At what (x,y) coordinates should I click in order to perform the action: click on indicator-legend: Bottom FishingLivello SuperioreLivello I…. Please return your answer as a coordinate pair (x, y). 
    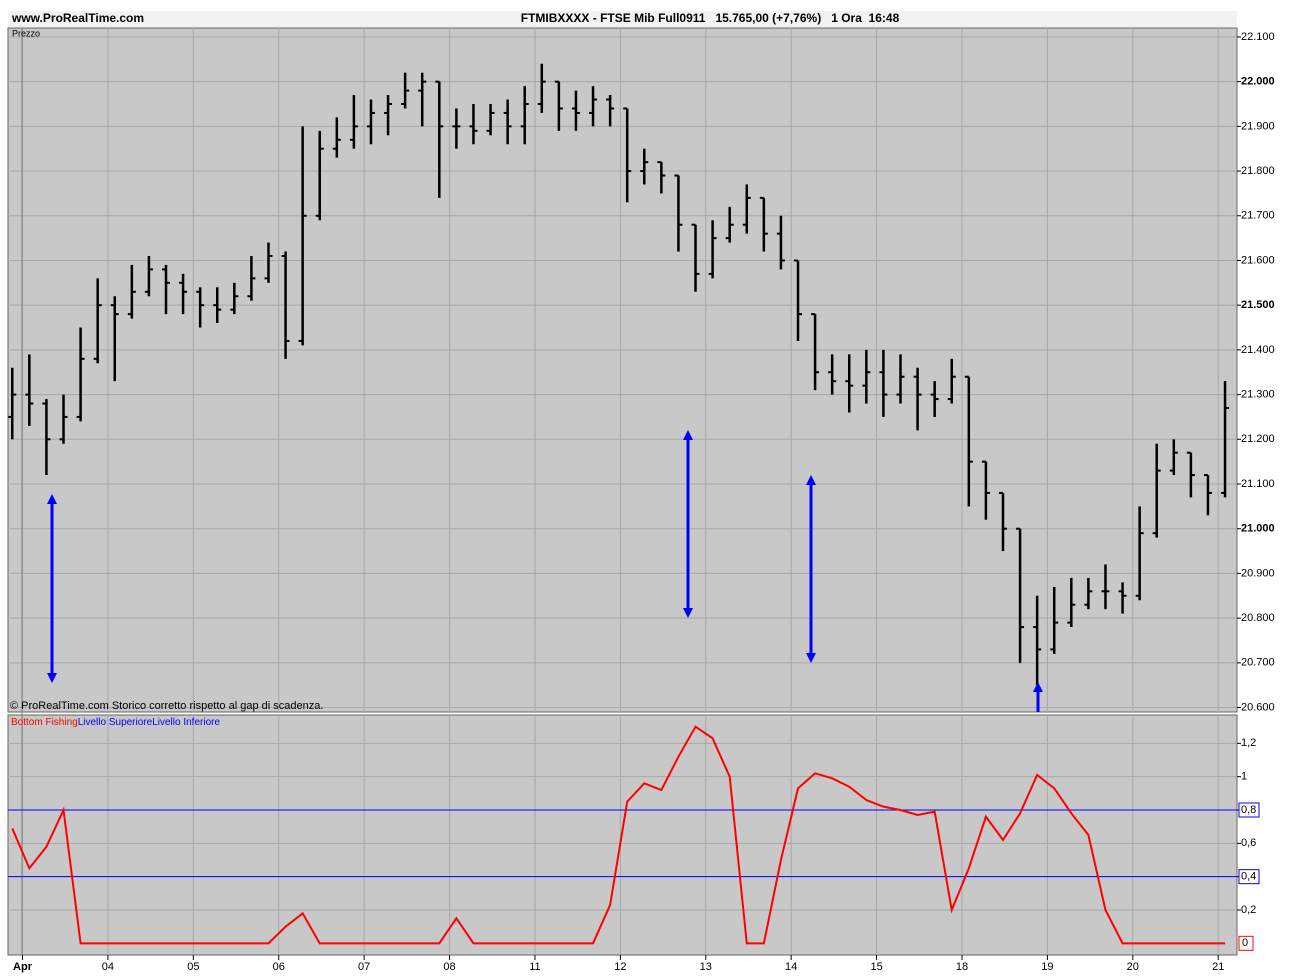
    Looking at the image, I should click on (115, 722).